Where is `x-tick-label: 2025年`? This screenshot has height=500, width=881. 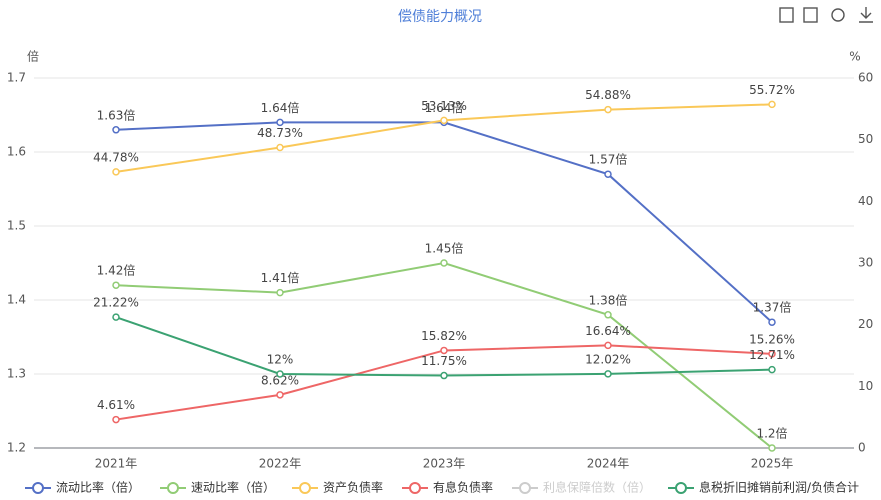 x-tick-label: 2025年 is located at coordinates (772, 464).